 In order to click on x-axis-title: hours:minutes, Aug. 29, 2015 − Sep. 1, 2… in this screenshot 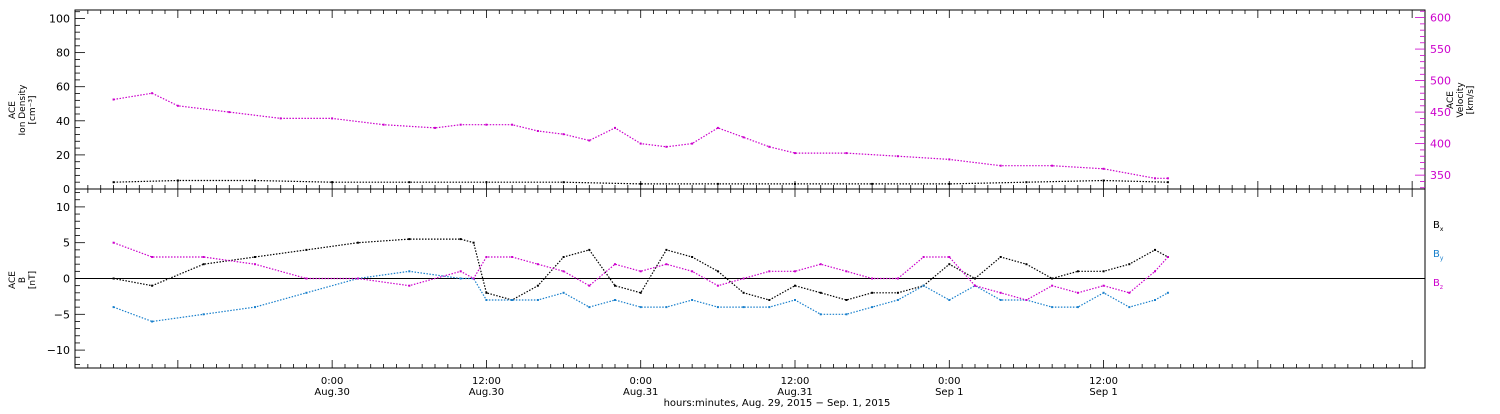, I will do `click(777, 403)`.